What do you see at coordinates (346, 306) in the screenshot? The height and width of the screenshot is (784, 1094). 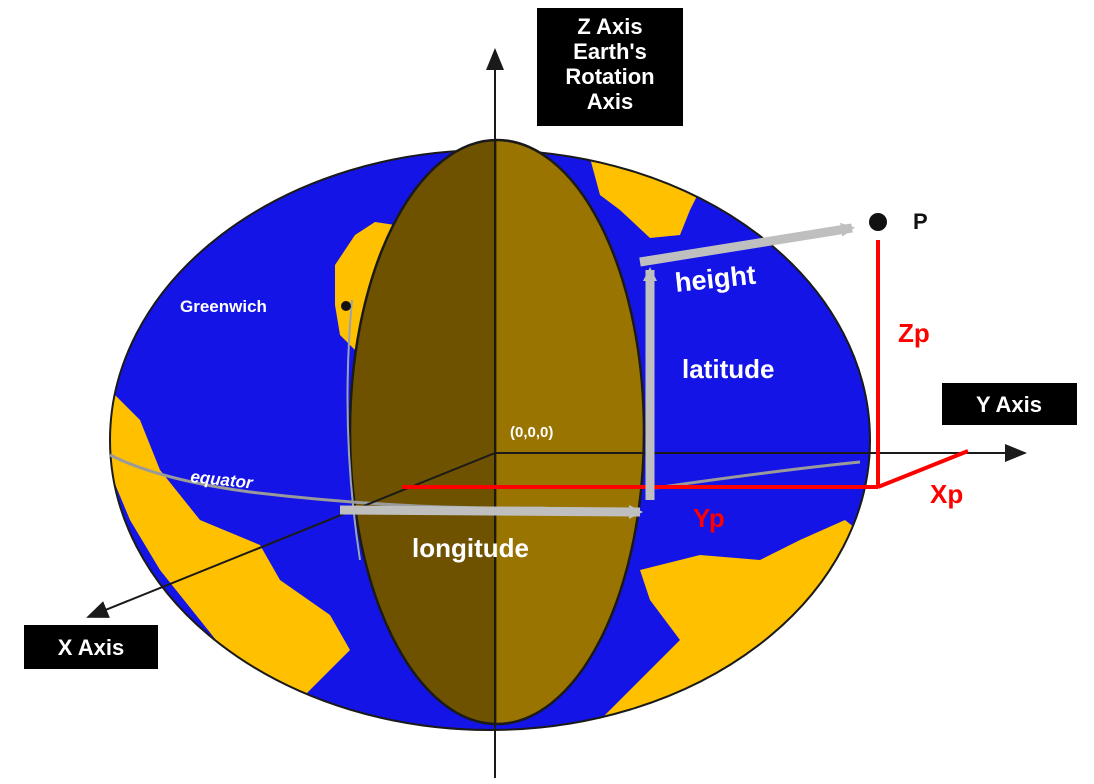 I see `greenwich-marker` at bounding box center [346, 306].